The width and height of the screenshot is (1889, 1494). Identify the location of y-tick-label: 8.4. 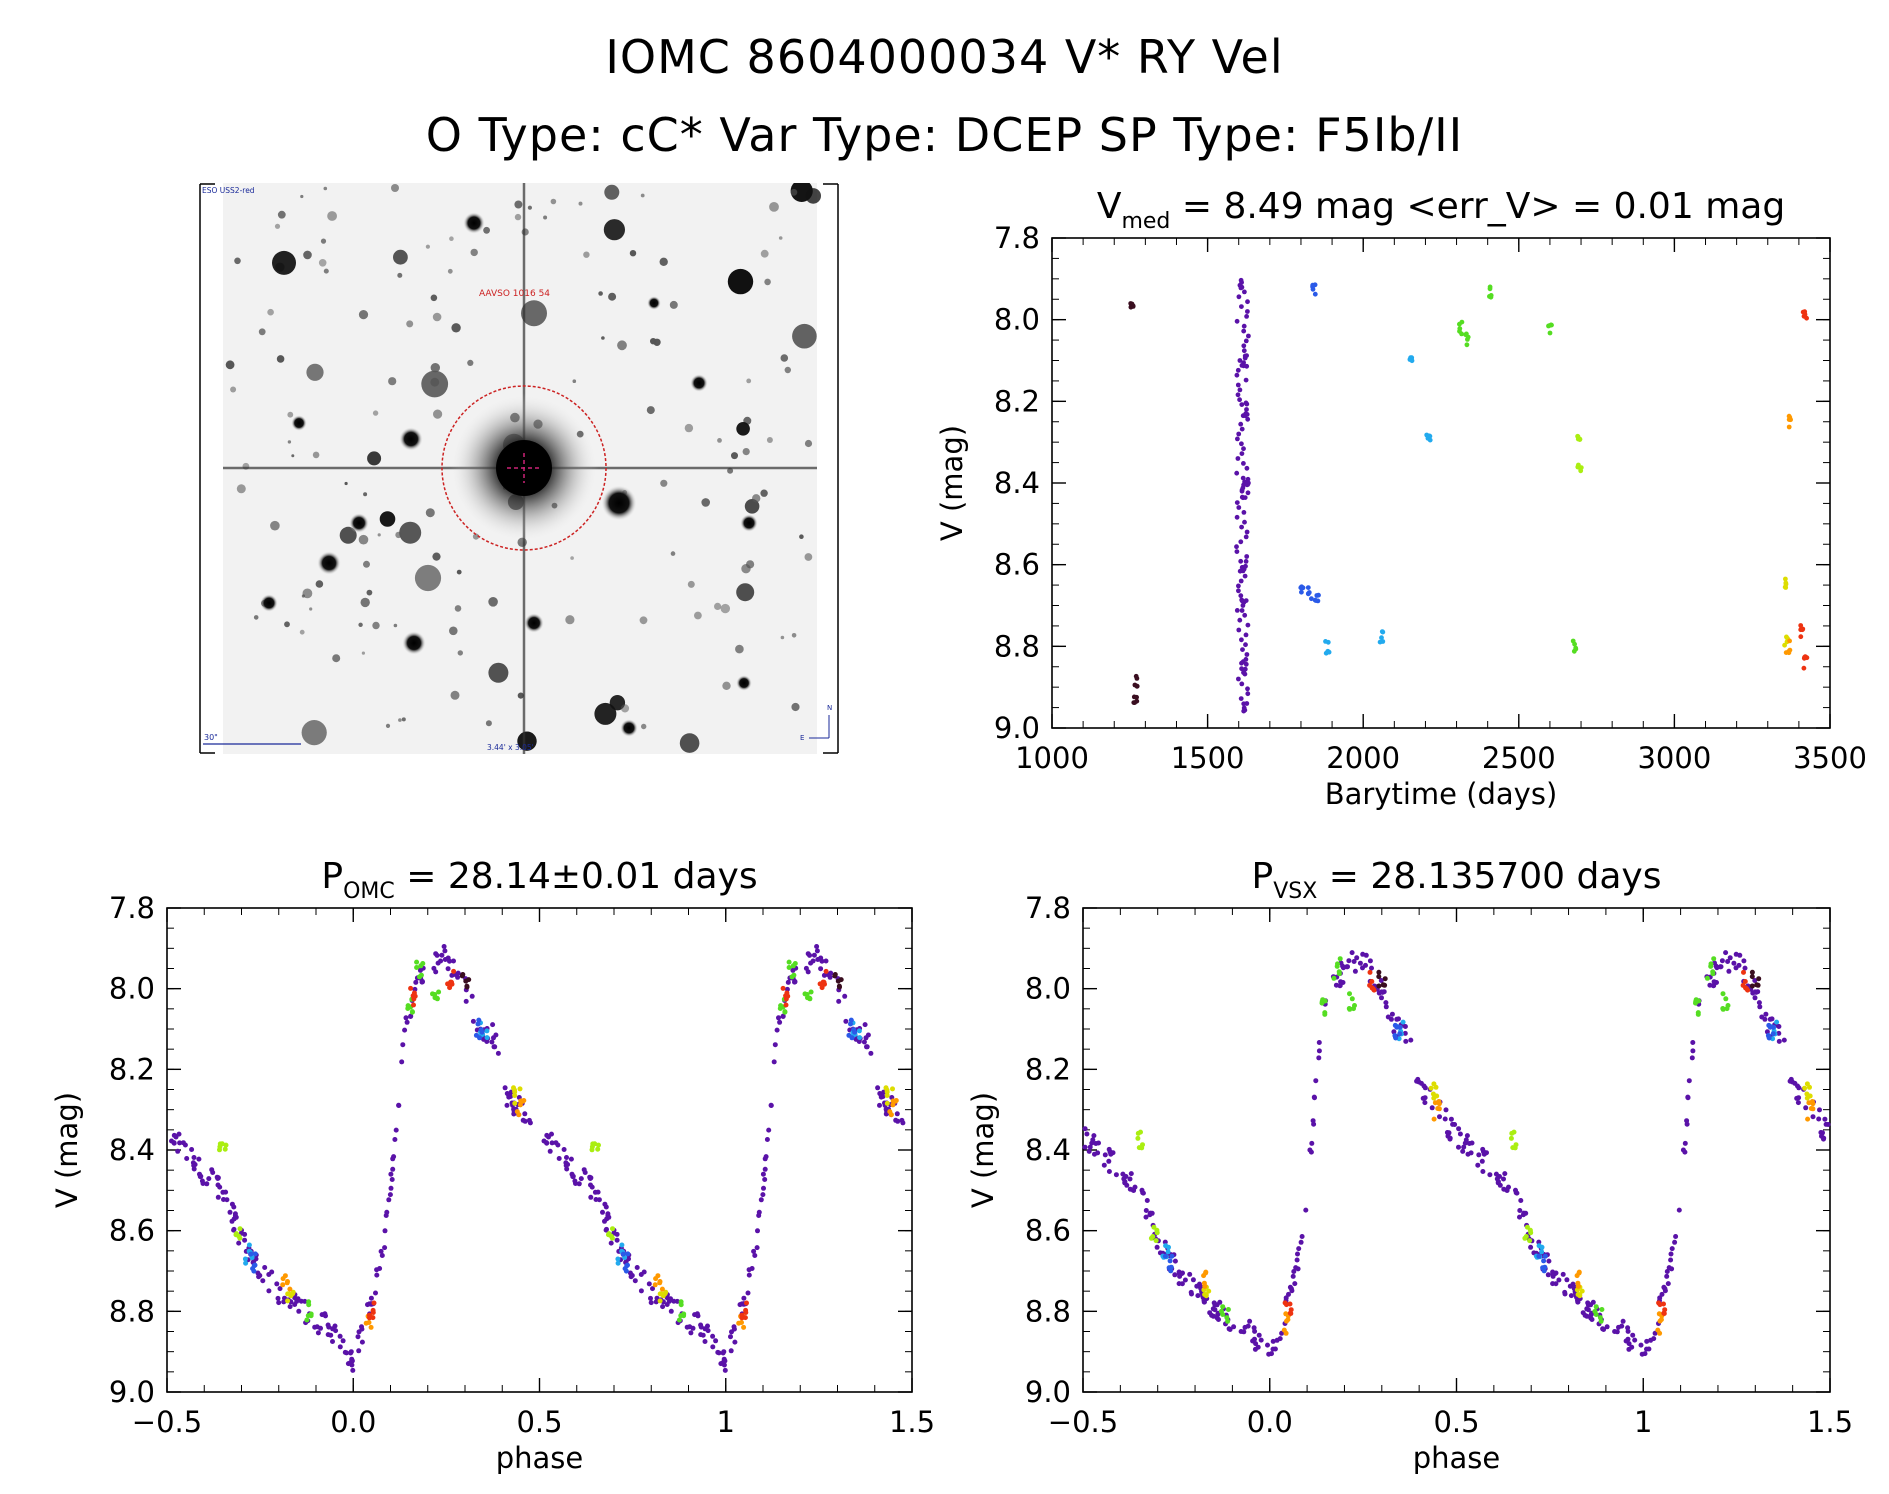
(132, 1150).